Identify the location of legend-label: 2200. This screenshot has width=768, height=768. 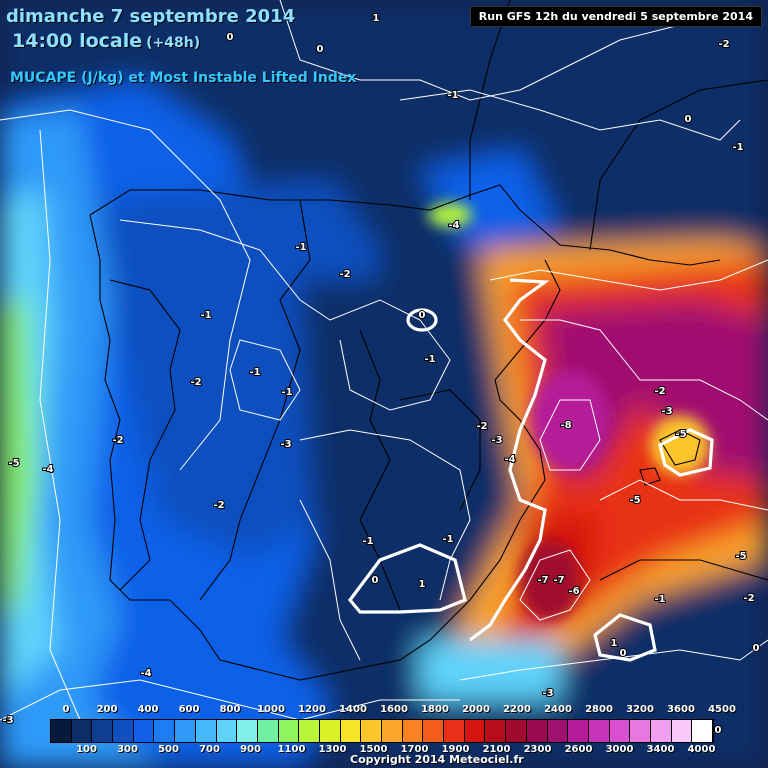
(517, 709).